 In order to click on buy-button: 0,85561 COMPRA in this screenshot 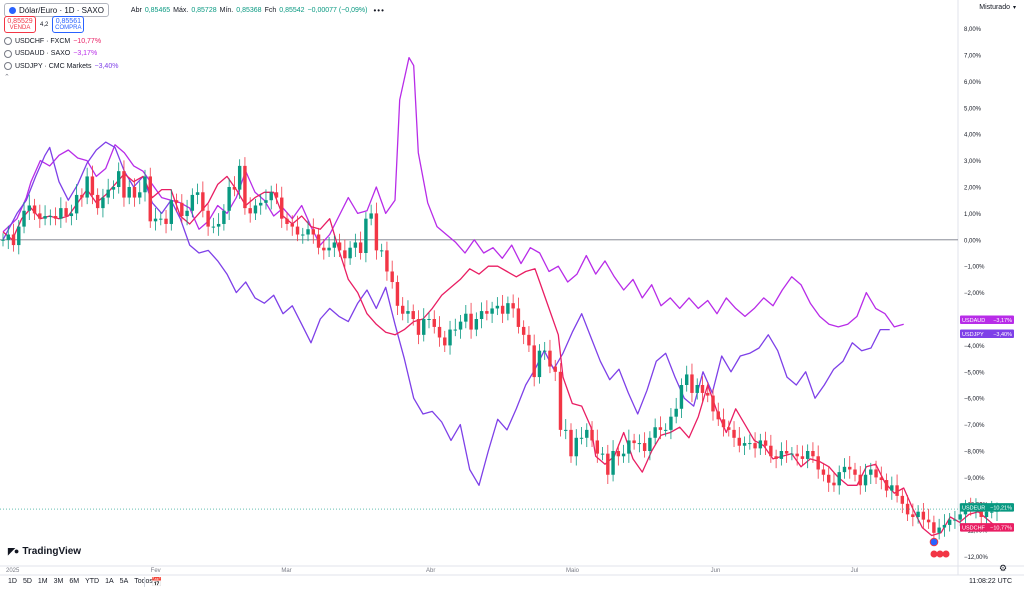, I will do `click(68, 24)`.